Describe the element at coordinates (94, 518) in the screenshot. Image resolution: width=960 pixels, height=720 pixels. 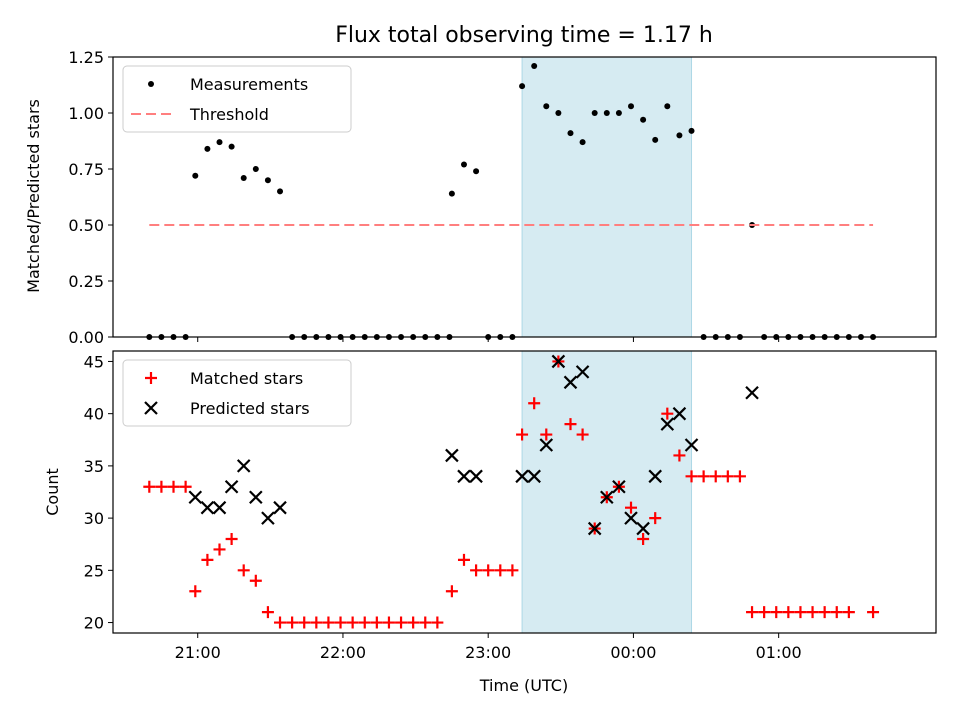
I see `y-tick-label: 30` at that location.